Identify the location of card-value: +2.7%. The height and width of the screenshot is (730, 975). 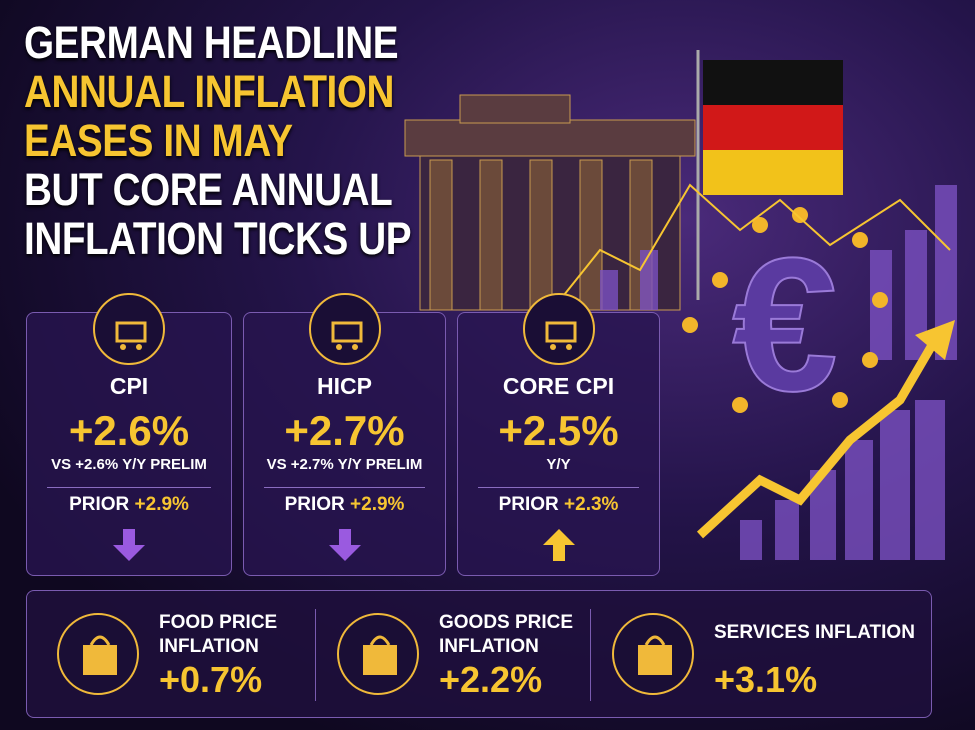
(344, 430).